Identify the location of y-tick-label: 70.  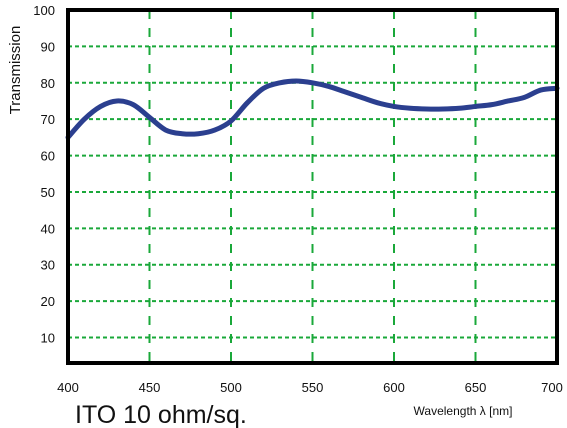
(48, 119).